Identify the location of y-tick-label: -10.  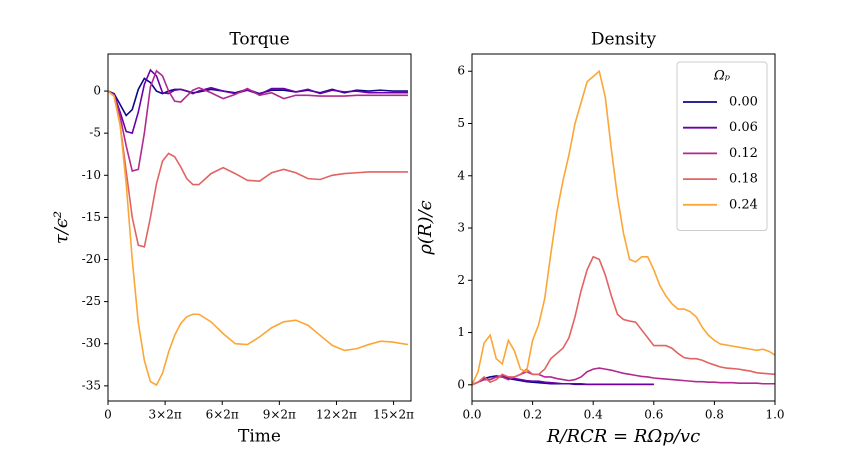
(91, 175).